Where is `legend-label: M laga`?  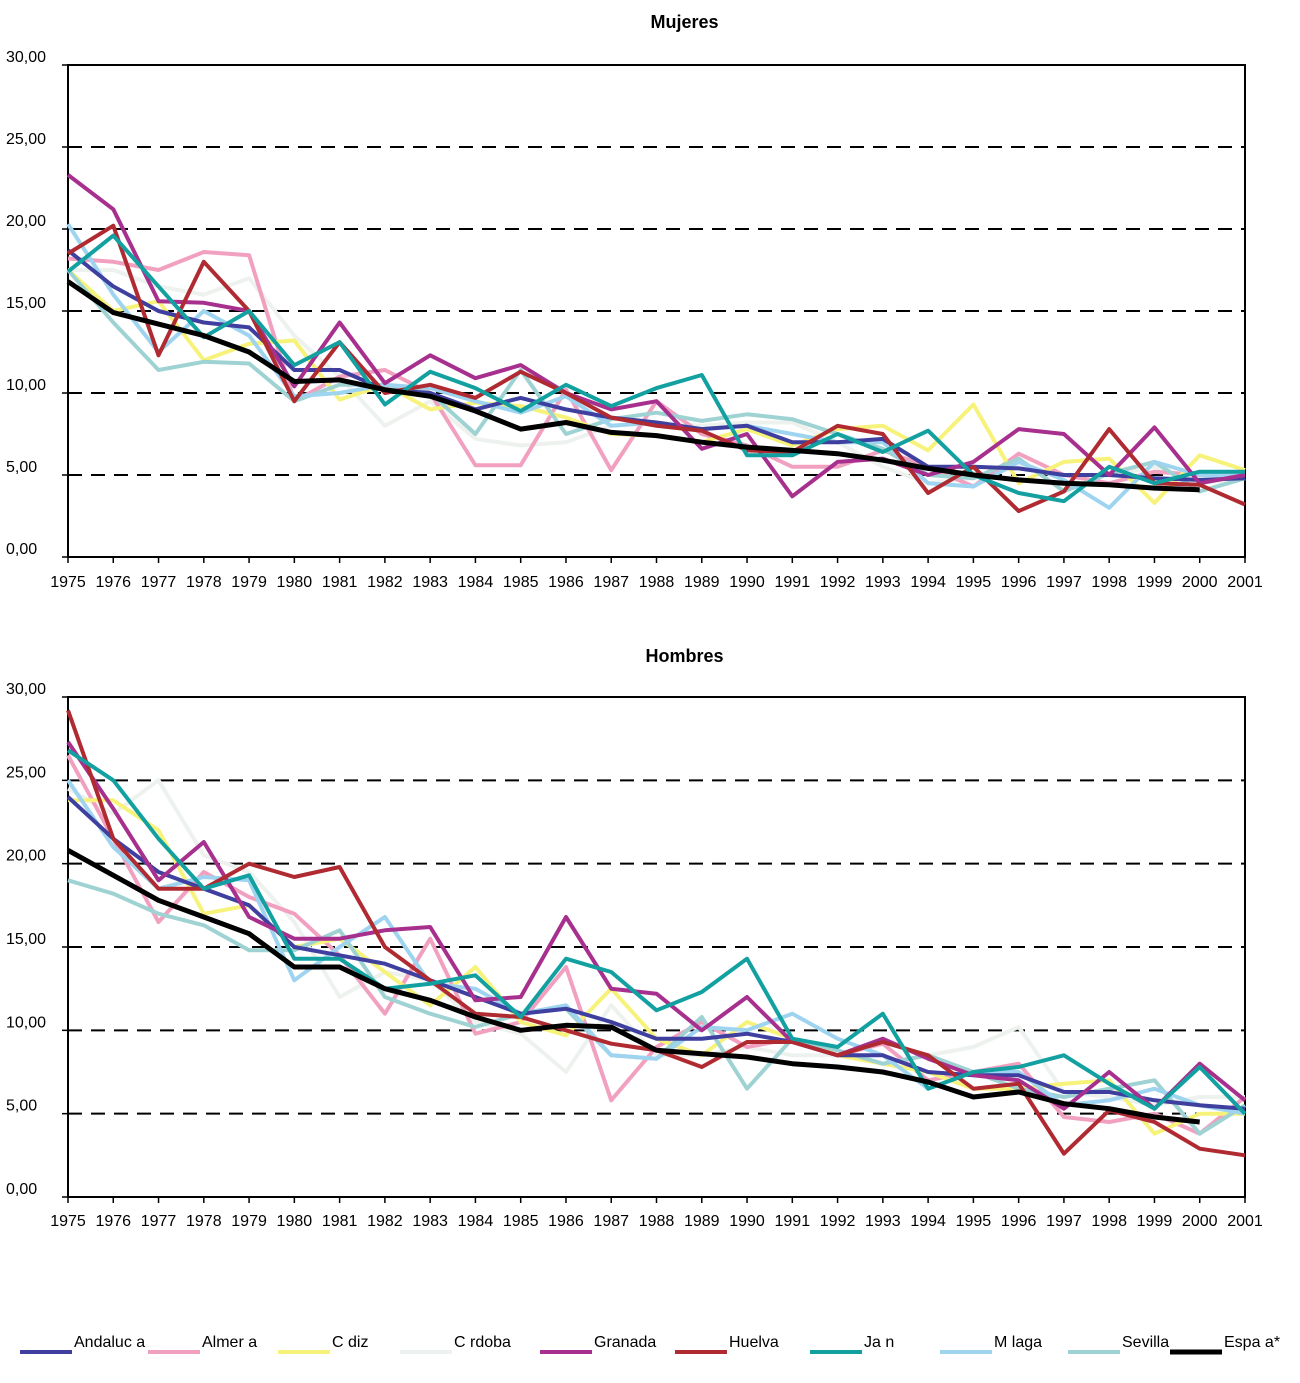
legend-label: M laga is located at coordinates (1018, 1342).